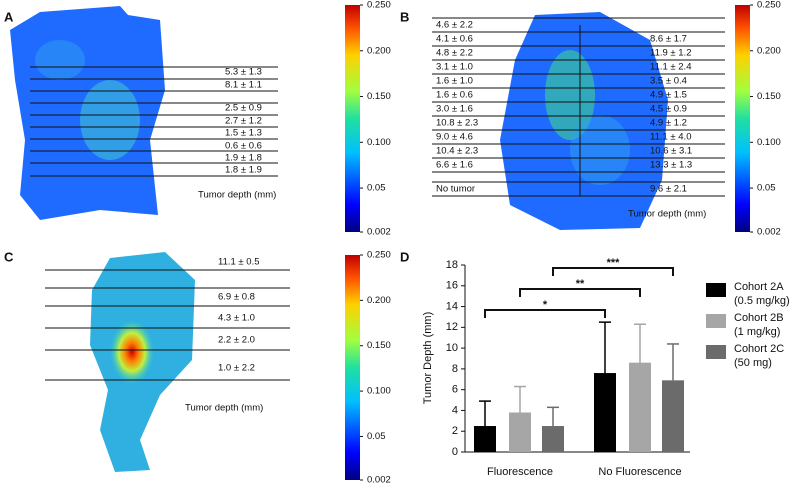  I want to click on y-tick-label: 14, so click(452, 306).